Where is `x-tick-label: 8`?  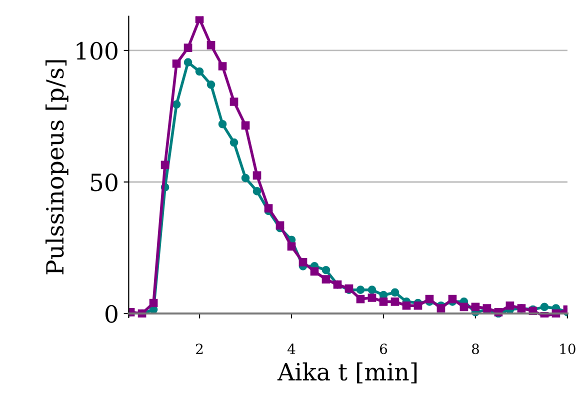 x-tick-label: 8 is located at coordinates (475, 349).